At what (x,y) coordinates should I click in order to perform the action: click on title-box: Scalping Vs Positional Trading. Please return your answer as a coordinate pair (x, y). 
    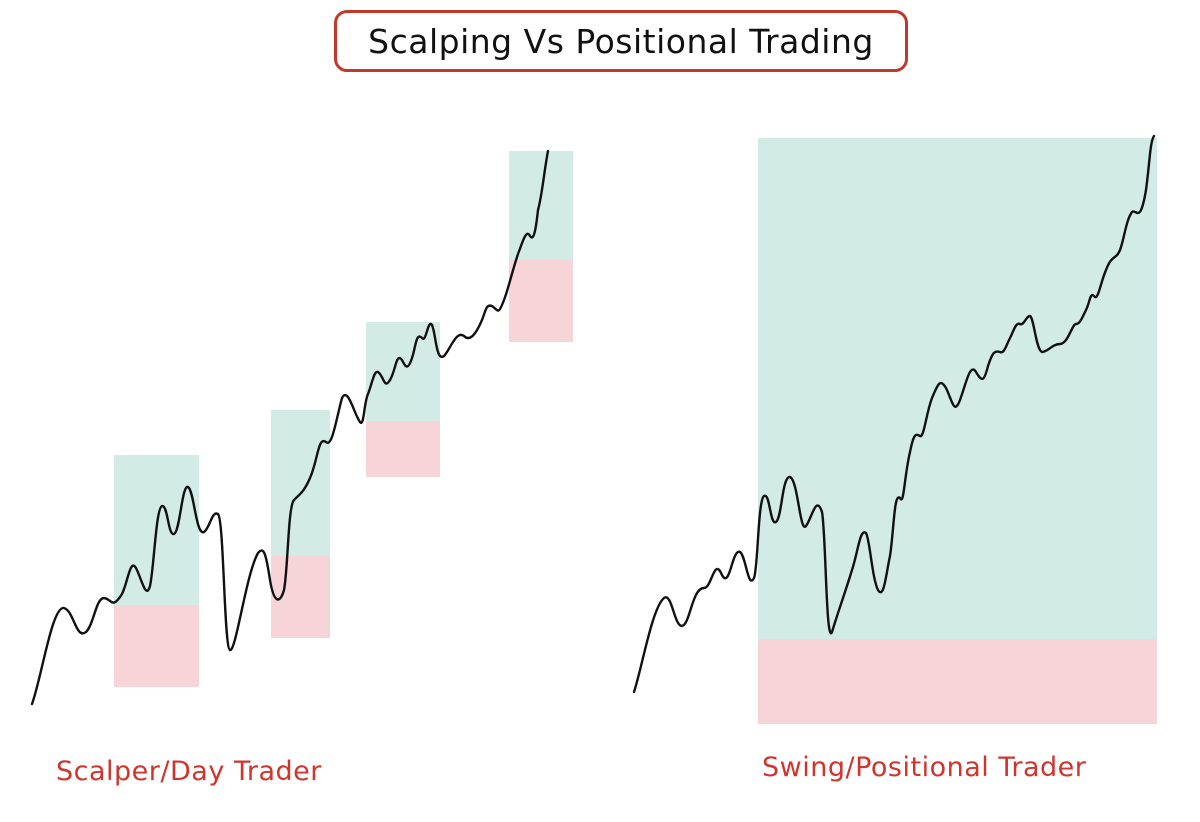
    Looking at the image, I should click on (621, 41).